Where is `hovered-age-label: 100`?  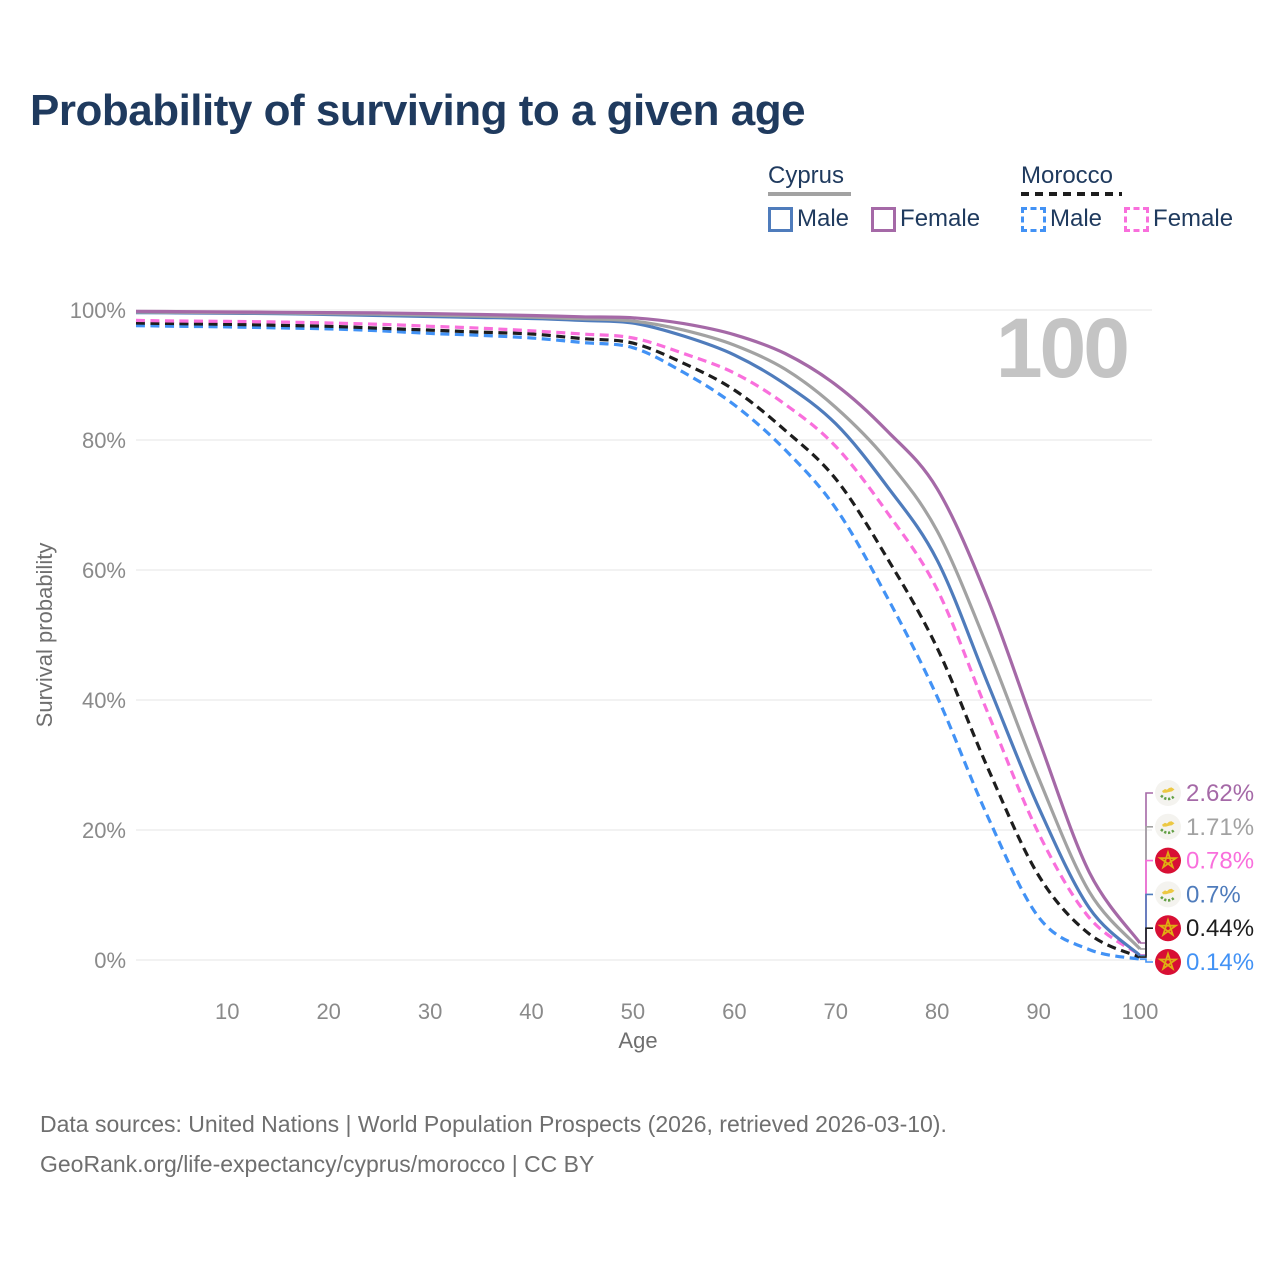
hovered-age-label: 100 is located at coordinates (1061, 348).